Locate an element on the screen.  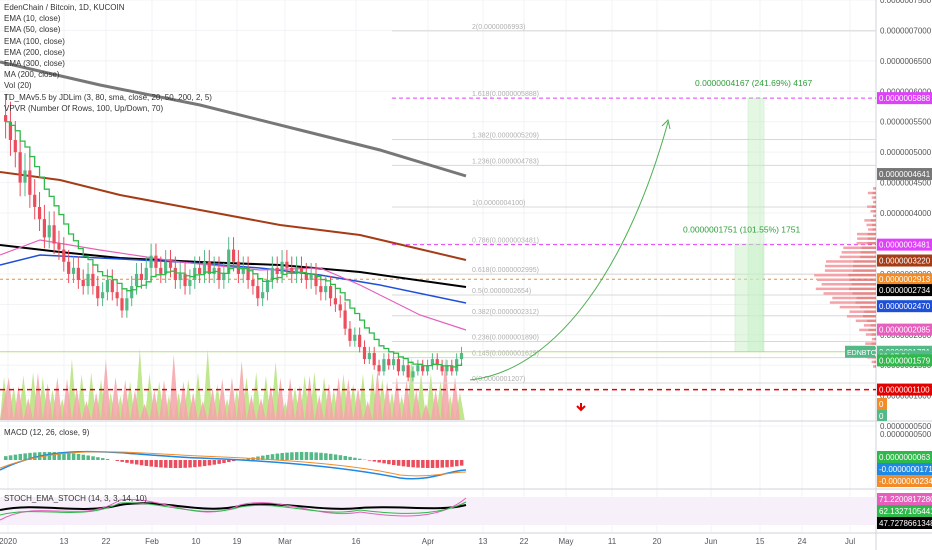
legend-item: MA (200, close) is located at coordinates (32, 75).